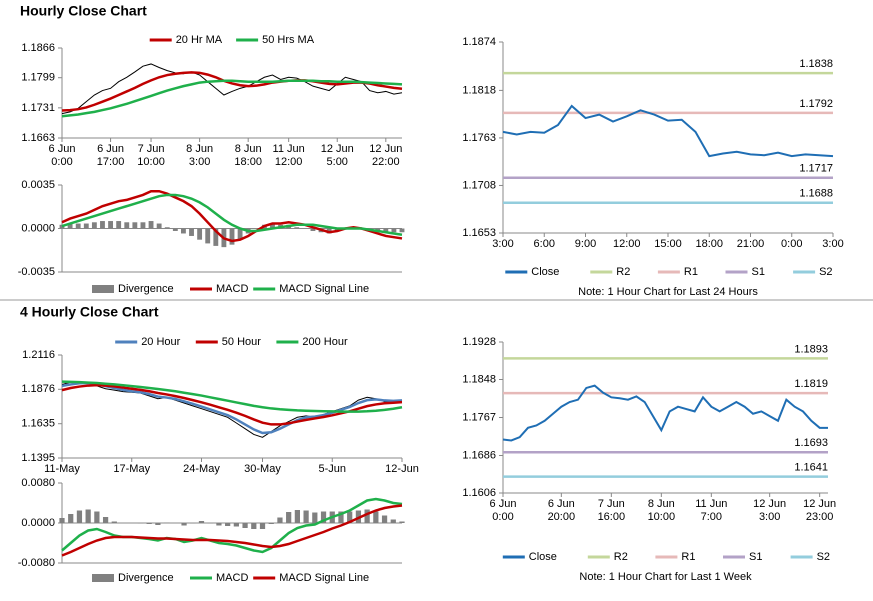 The image size is (873, 601). What do you see at coordinates (811, 349) in the screenshot?
I see `level-label: 1.1893` at bounding box center [811, 349].